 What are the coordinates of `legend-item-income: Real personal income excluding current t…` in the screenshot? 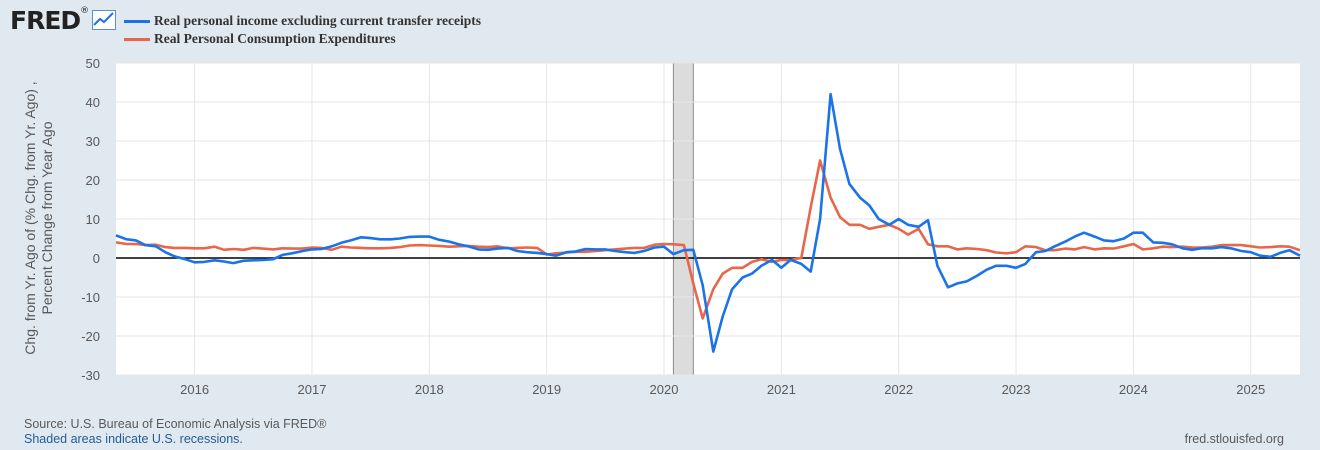 It's located at (302, 21).